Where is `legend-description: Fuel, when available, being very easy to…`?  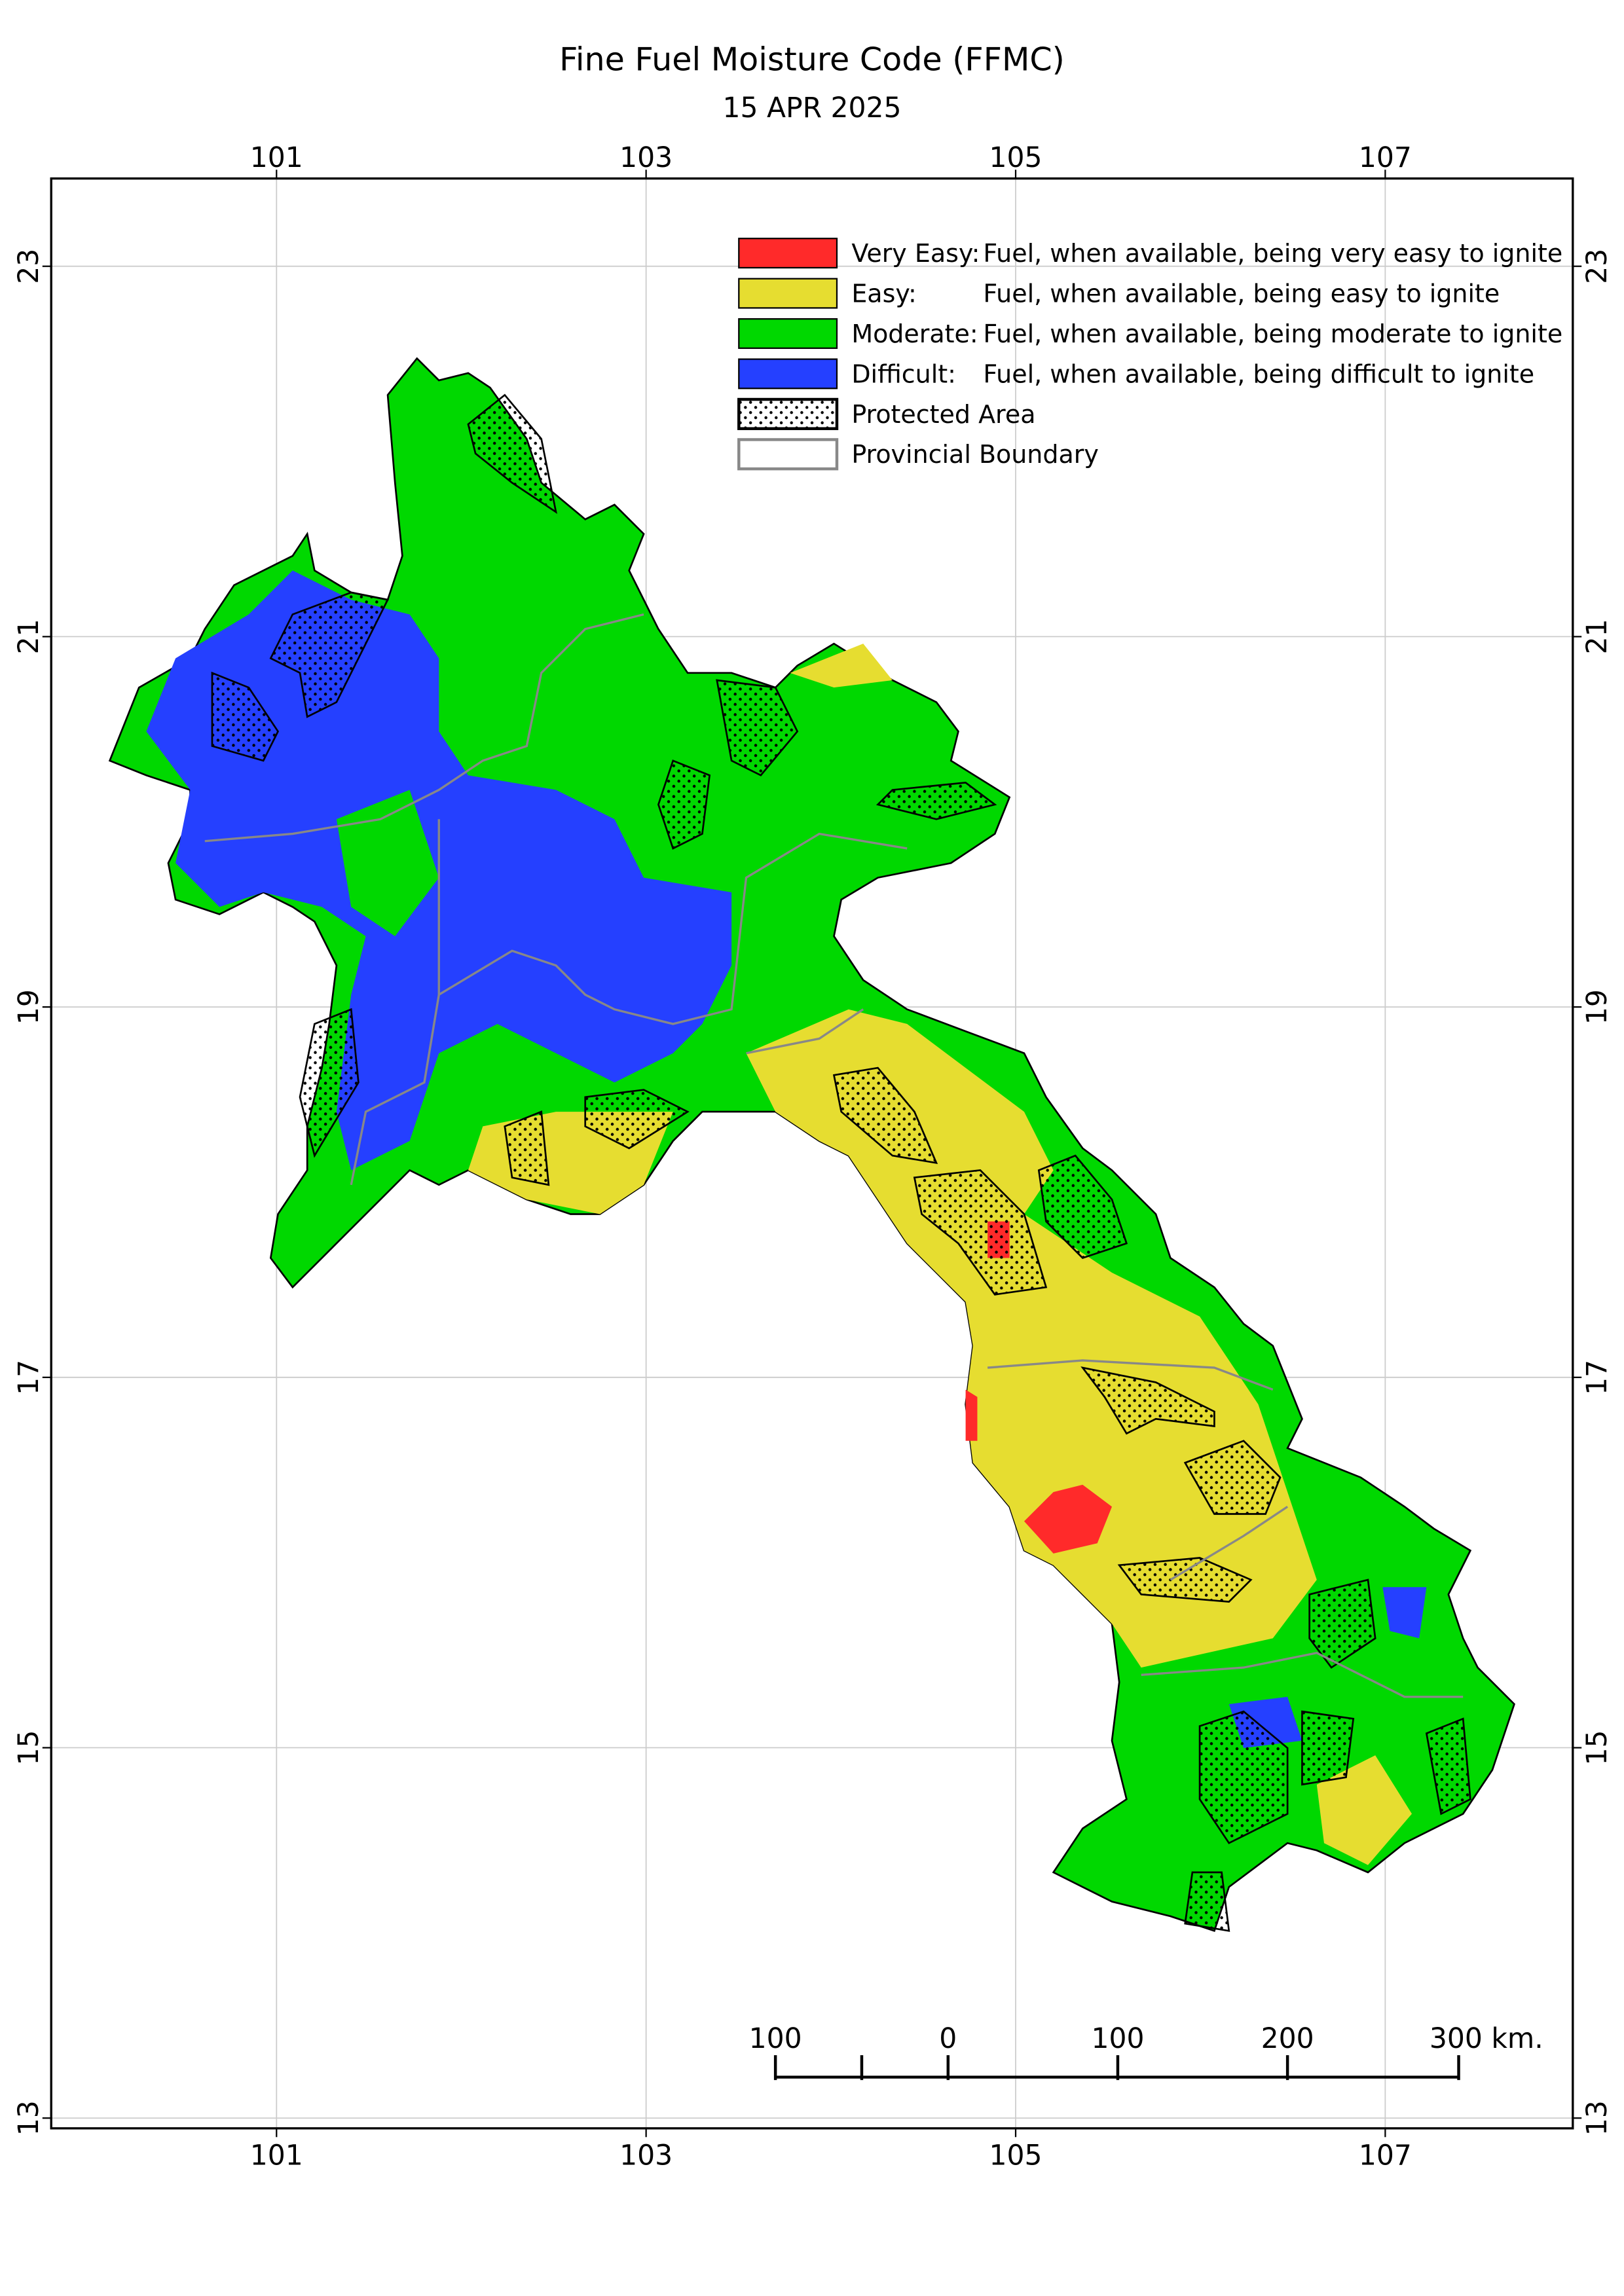
legend-description: Fuel, when available, being very easy to… is located at coordinates (1272, 253).